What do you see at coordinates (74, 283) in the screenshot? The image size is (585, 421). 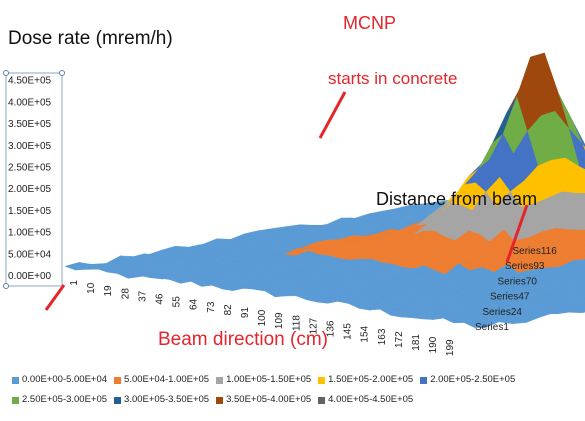 I see `x-tick-label: 1` at bounding box center [74, 283].